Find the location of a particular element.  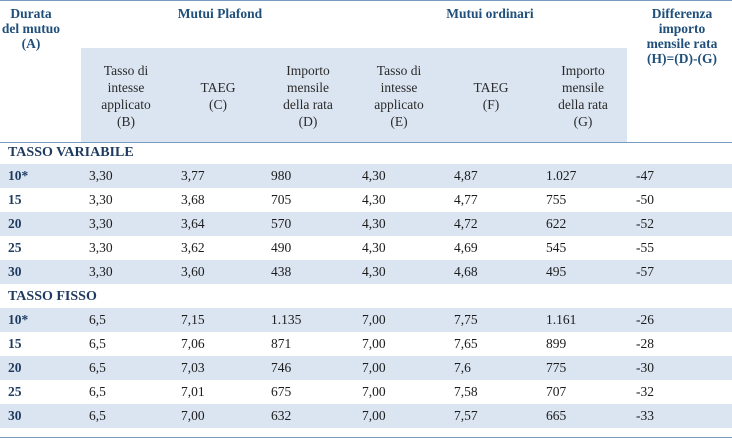

cell-taeg-f: 4,69 is located at coordinates (466, 247).